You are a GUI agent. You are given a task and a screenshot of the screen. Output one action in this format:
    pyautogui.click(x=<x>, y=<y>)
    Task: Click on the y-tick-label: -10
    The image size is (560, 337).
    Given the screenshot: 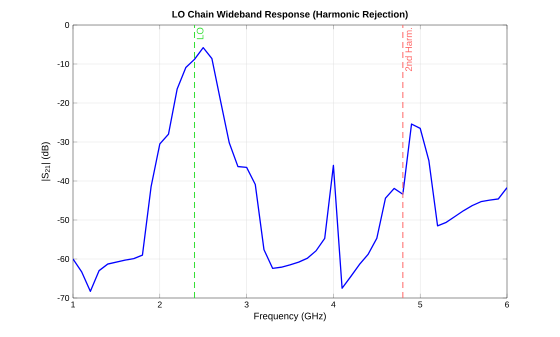 What is the action you would take?
    pyautogui.click(x=64, y=64)
    